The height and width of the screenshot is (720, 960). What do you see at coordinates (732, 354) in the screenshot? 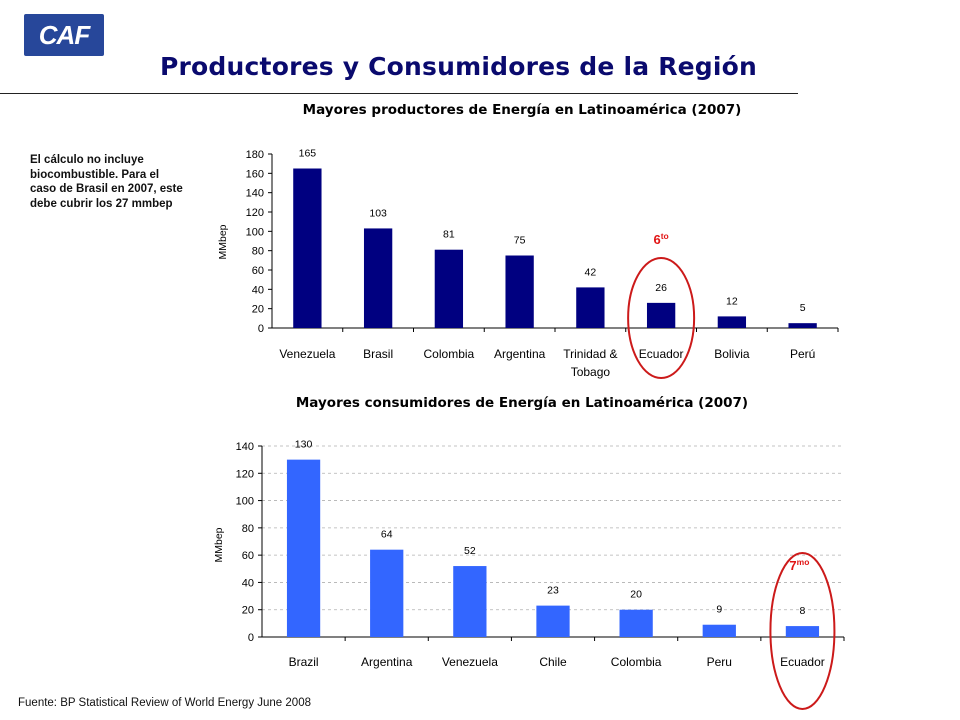
I see `producers-category-label: Bolivia` at bounding box center [732, 354].